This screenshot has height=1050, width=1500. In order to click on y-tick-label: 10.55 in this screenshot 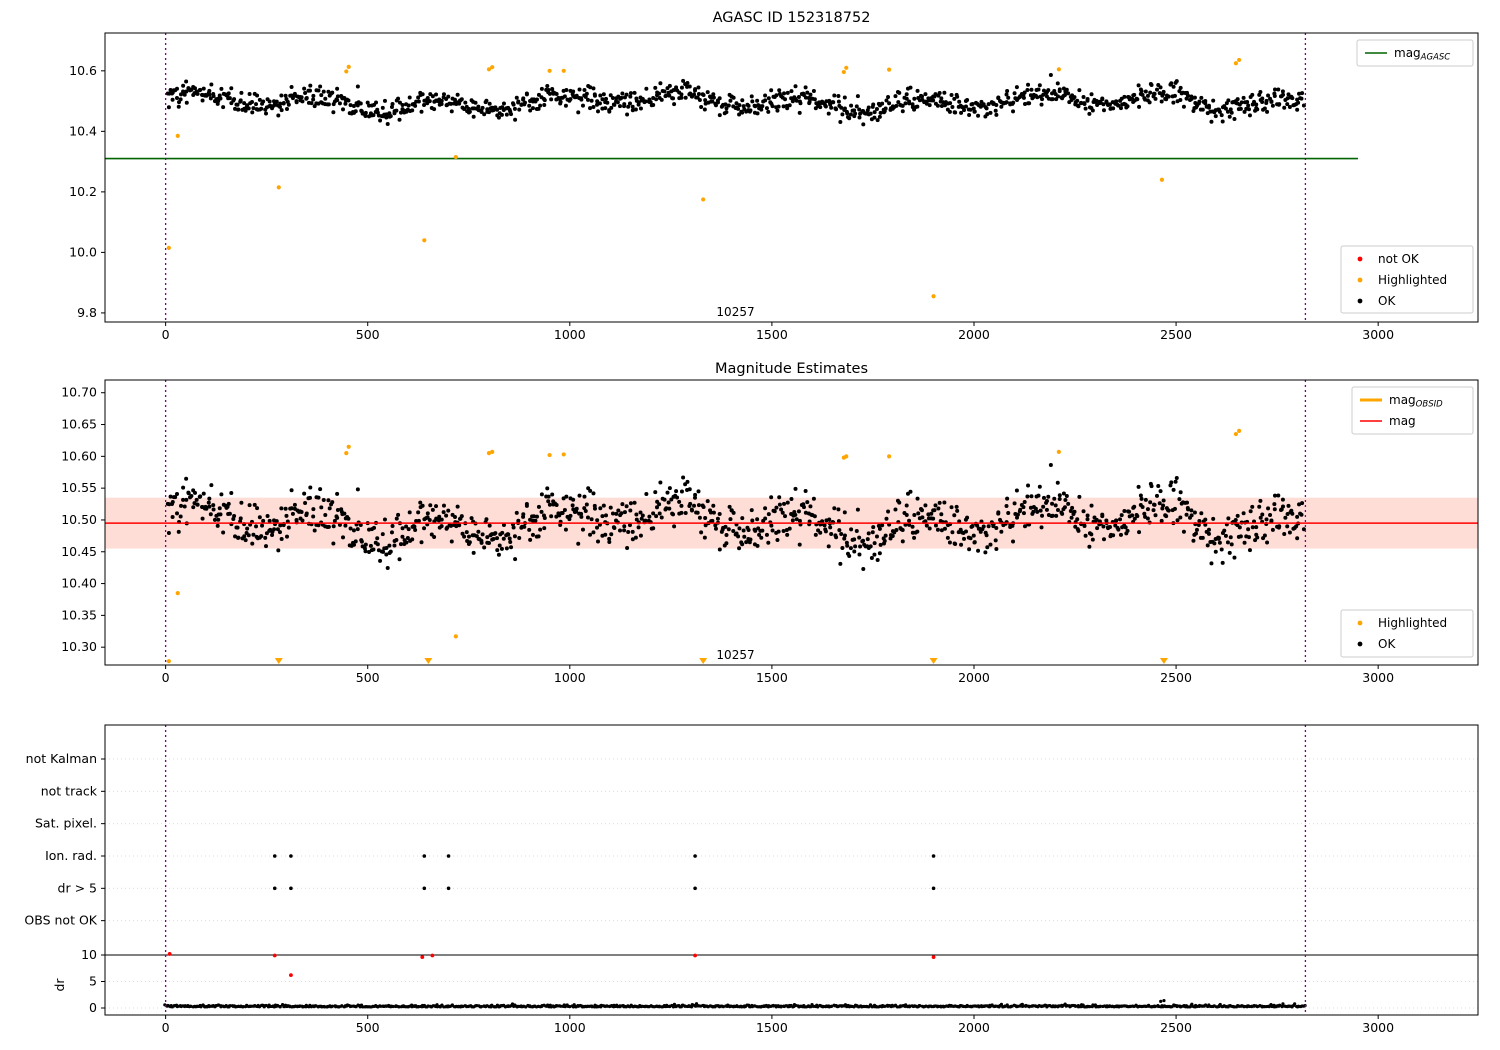, I will do `click(79, 487)`.